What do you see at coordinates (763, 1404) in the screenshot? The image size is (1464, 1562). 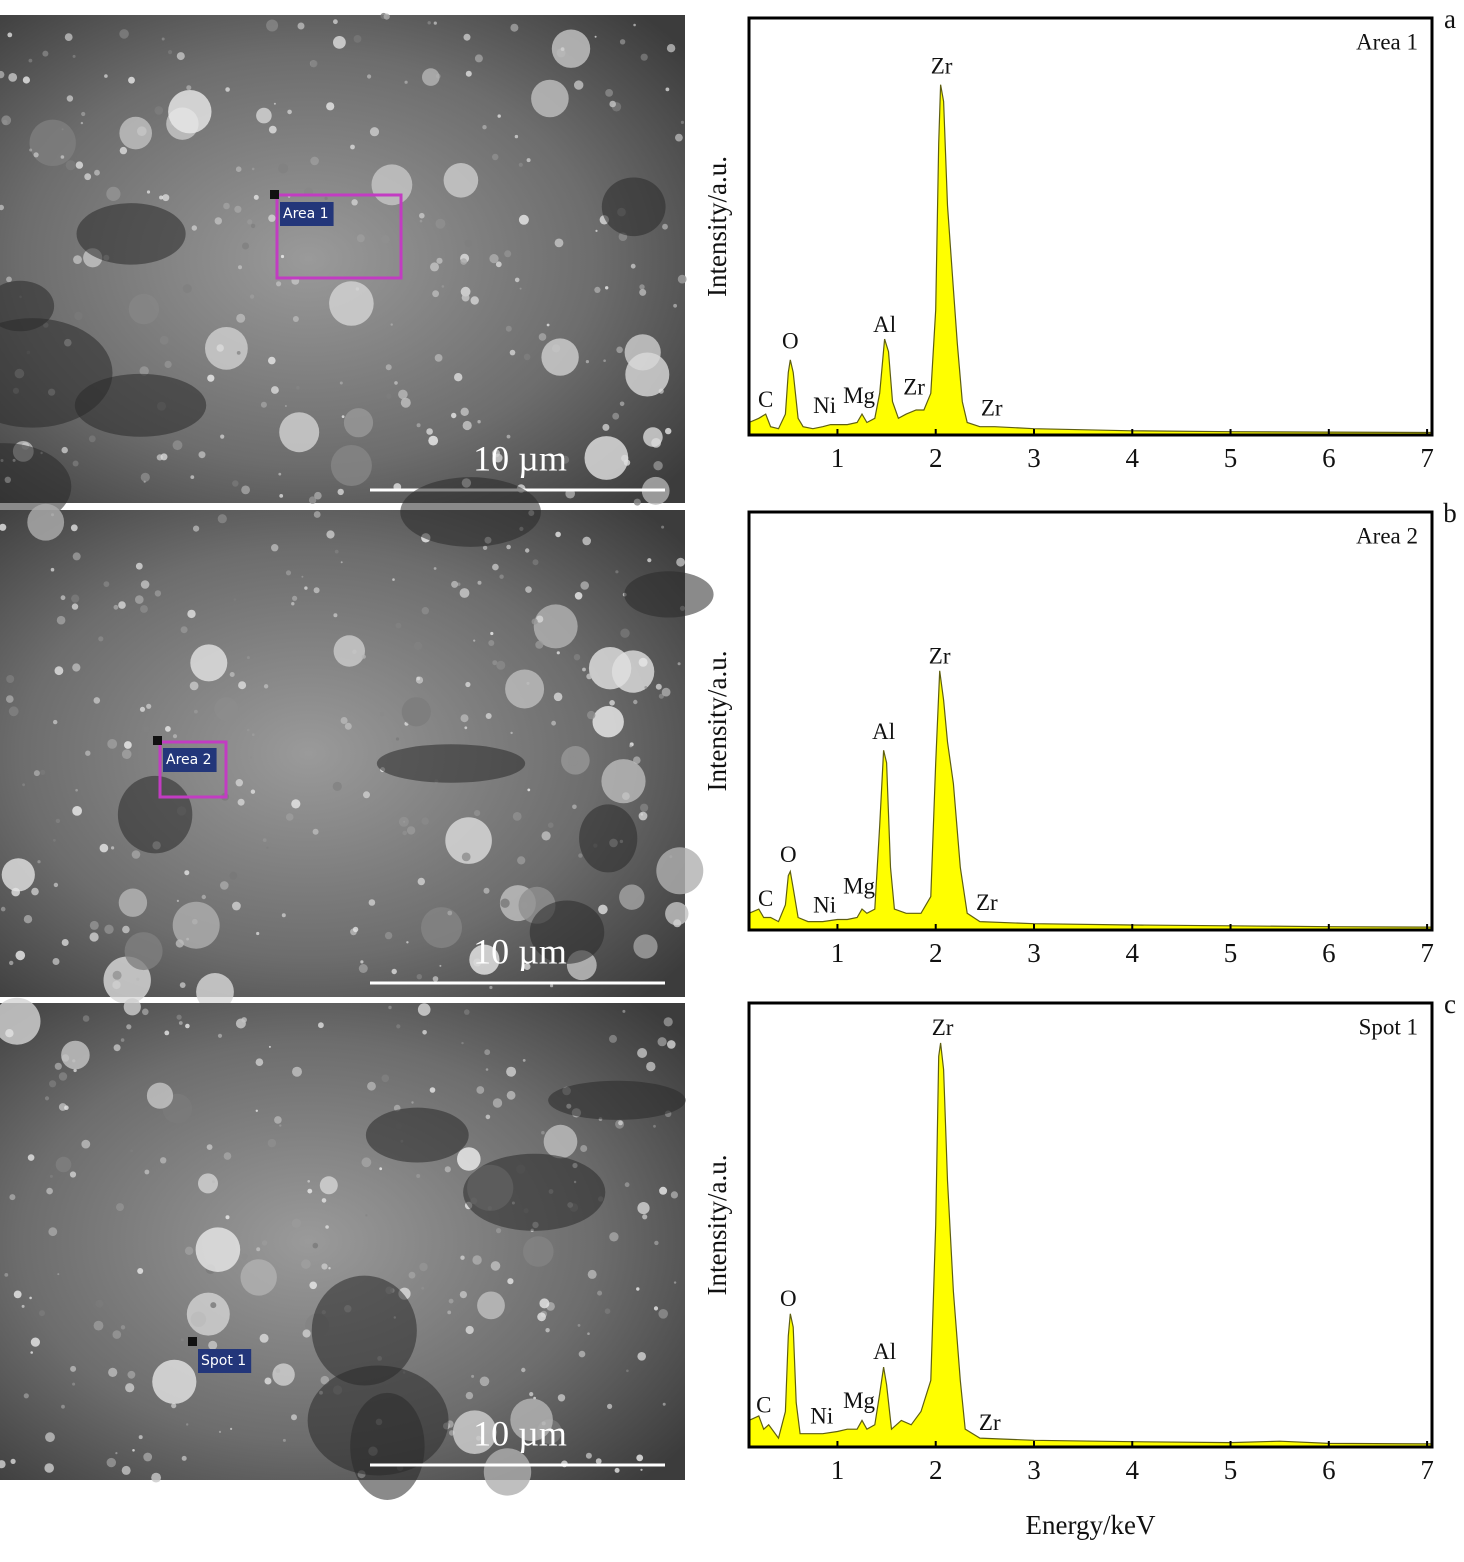 I see `peak-label: C` at bounding box center [763, 1404].